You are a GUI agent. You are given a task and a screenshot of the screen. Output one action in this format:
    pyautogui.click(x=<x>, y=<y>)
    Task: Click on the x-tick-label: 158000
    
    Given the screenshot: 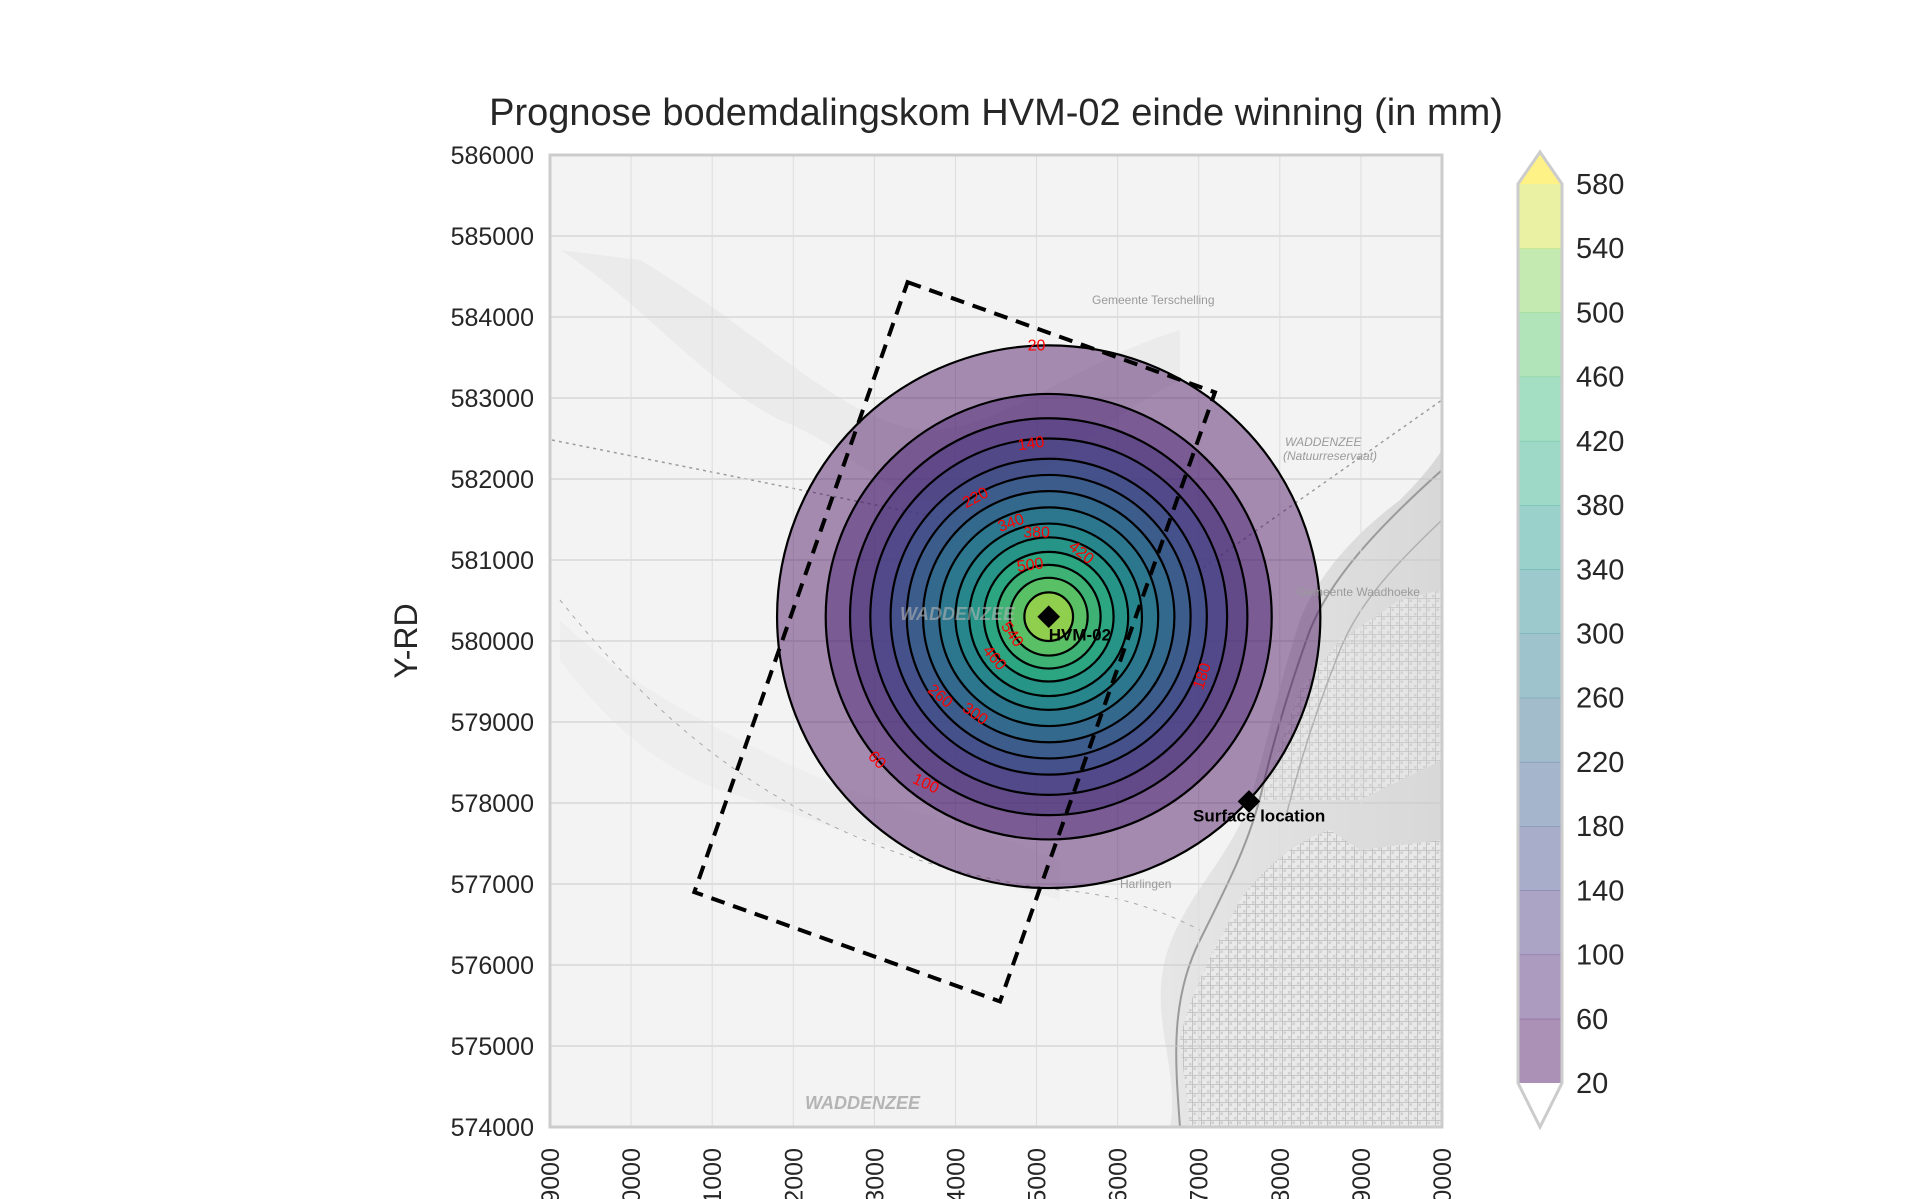 What is the action you would take?
    pyautogui.click(x=1281, y=1173)
    